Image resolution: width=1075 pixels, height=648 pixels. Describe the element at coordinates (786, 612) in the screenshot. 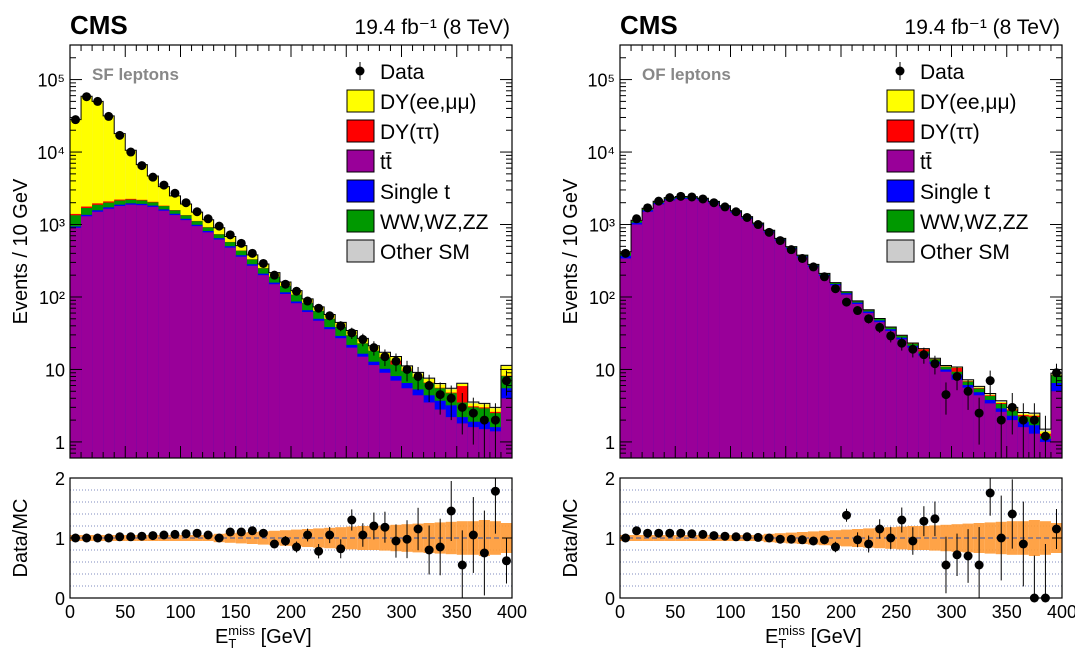

I see `x-tick-label: 150` at that location.